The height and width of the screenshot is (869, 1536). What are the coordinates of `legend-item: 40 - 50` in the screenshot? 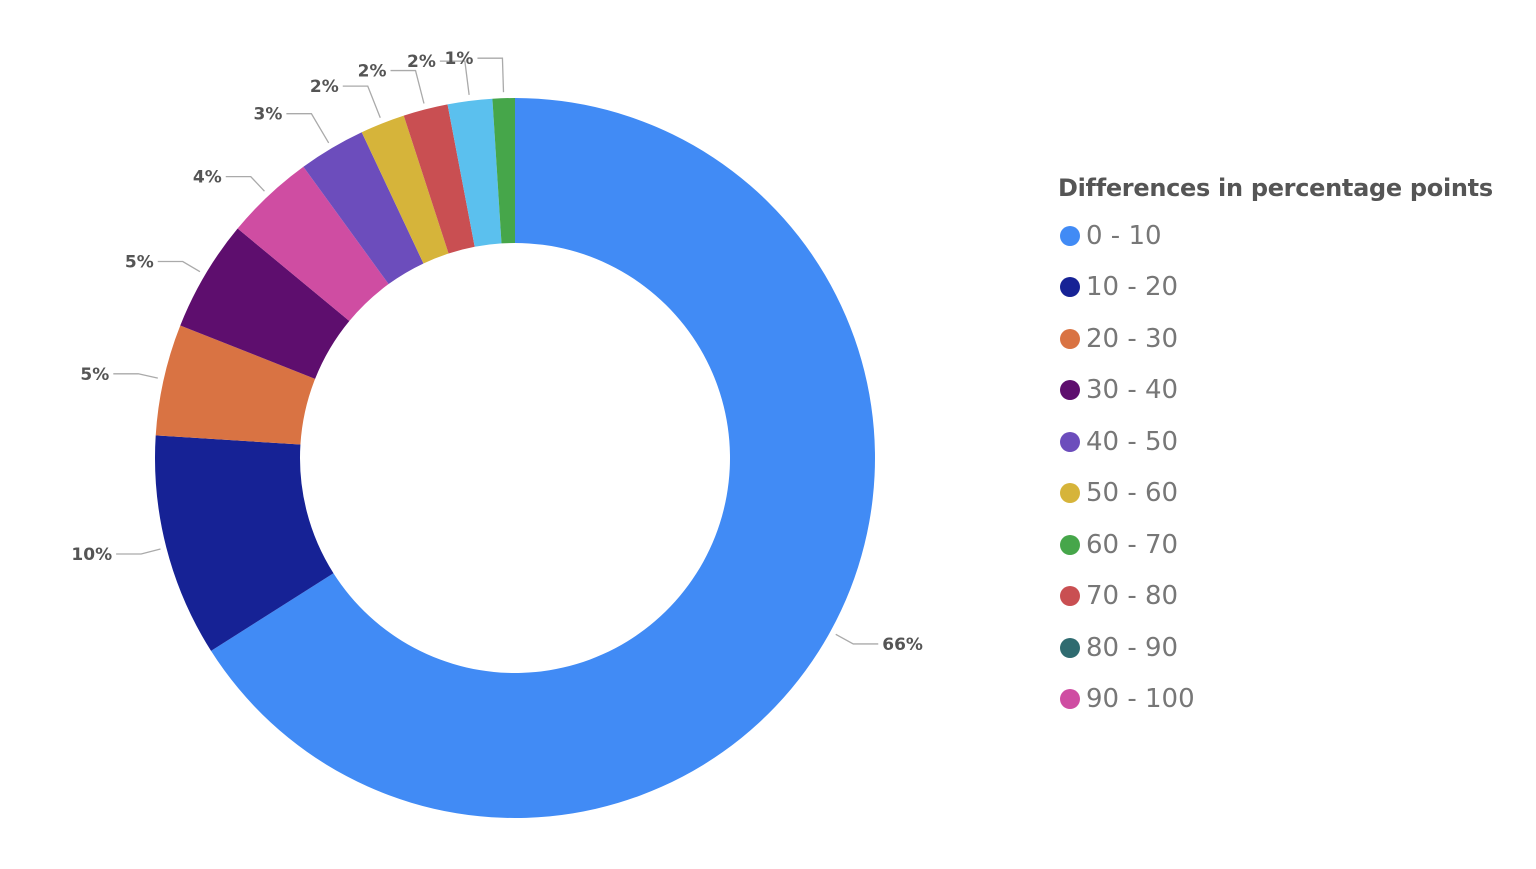 It's located at (1275, 442).